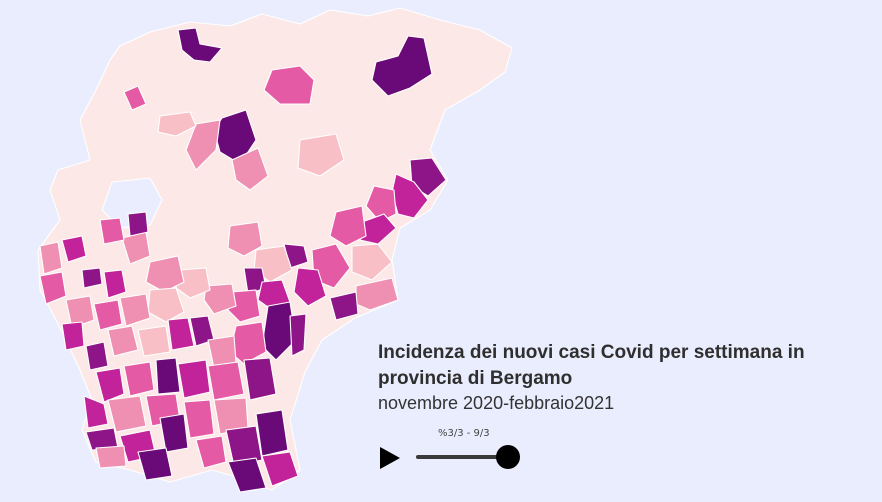 This screenshot has width=882, height=502. Describe the element at coordinates (464, 433) in the screenshot. I see `week-label: %3/3 - 9/3` at that location.